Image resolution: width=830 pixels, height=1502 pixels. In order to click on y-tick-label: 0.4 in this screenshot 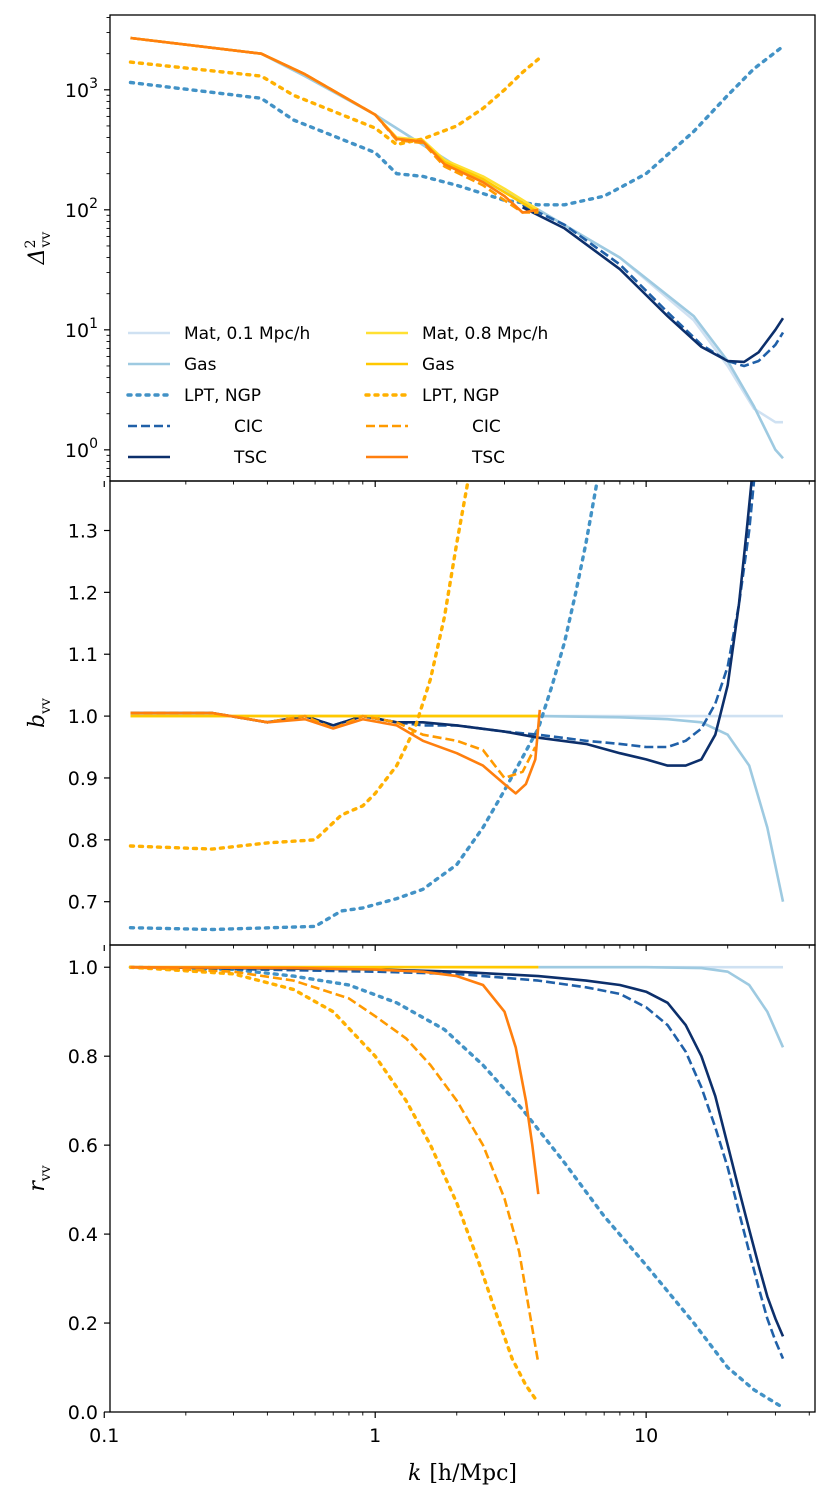, I will do `click(83, 1235)`.